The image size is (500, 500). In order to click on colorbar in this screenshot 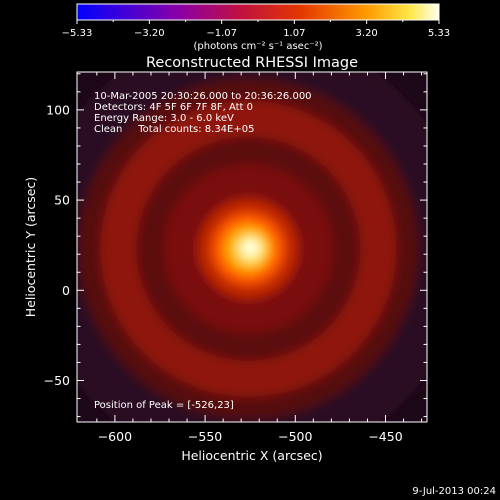, I will do `click(258, 12)`.